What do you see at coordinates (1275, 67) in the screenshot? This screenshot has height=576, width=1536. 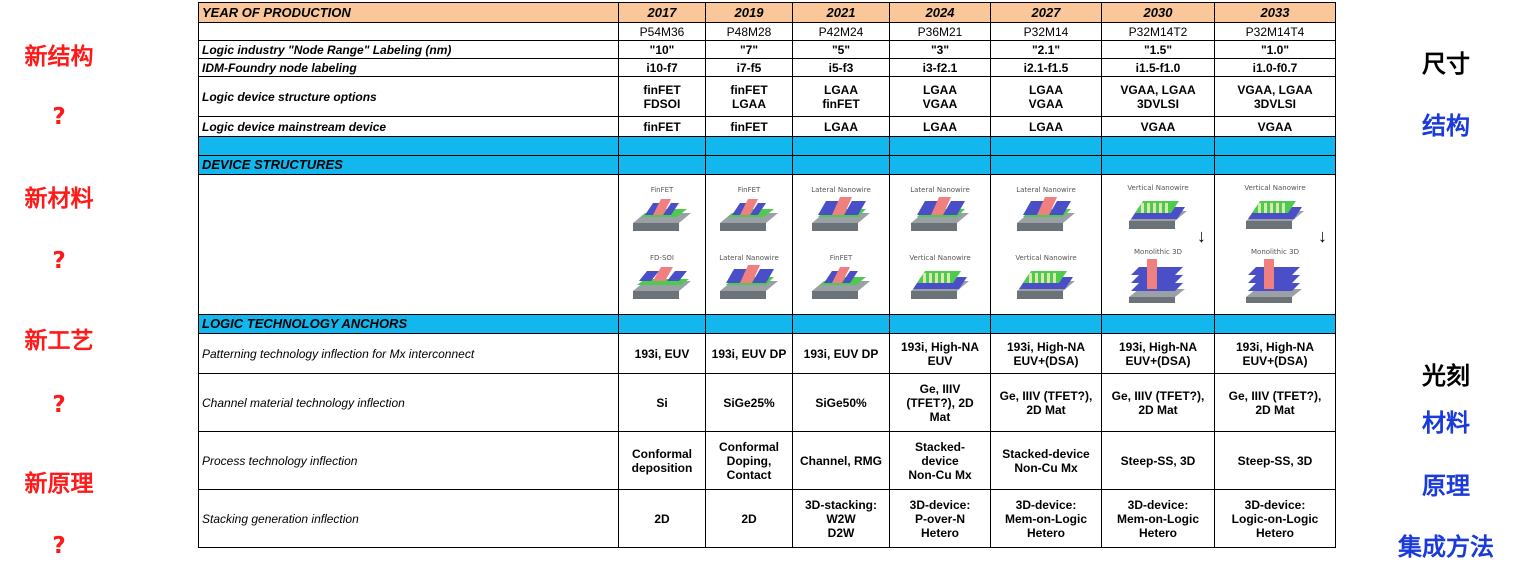 I see `table-cell: i1.0-f0.7` at bounding box center [1275, 67].